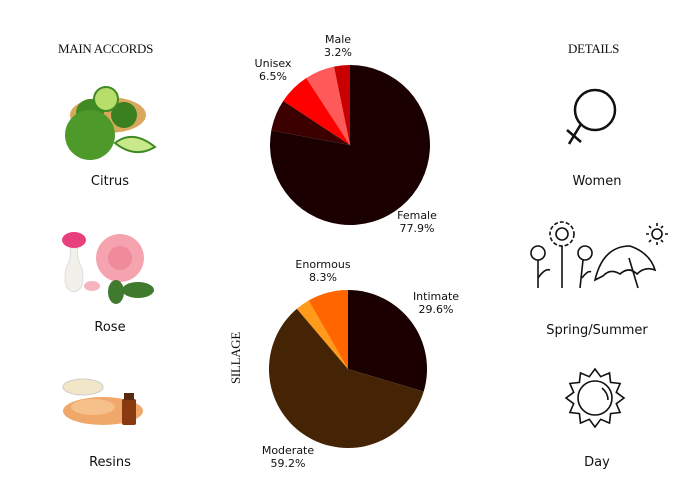 The height and width of the screenshot is (500, 700). I want to click on sillage-title: SILLAGE, so click(235, 358).